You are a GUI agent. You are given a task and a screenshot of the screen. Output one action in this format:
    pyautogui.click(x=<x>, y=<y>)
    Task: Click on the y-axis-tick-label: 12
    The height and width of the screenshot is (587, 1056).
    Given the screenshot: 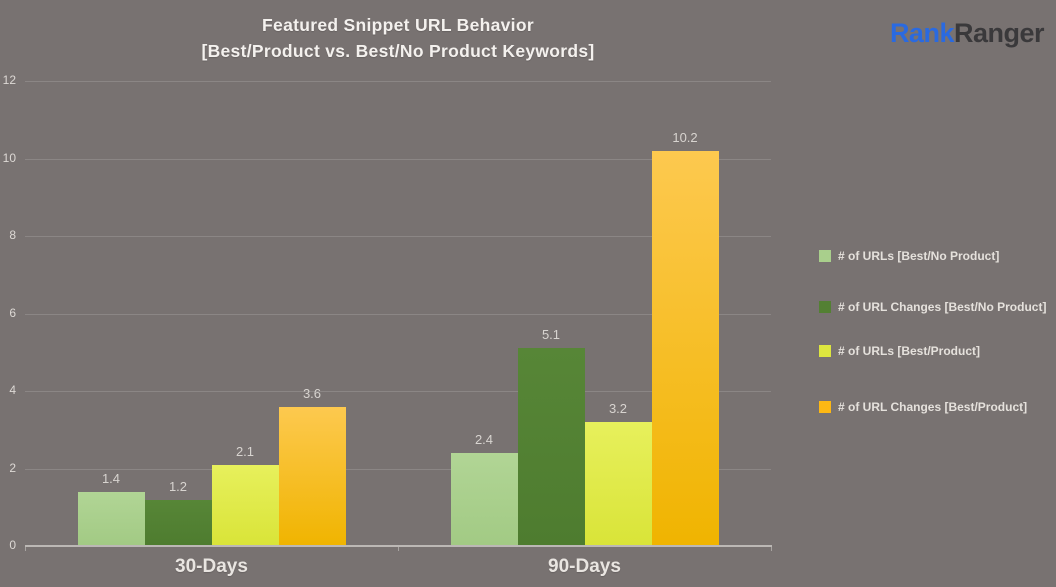 What is the action you would take?
    pyautogui.click(x=9, y=80)
    